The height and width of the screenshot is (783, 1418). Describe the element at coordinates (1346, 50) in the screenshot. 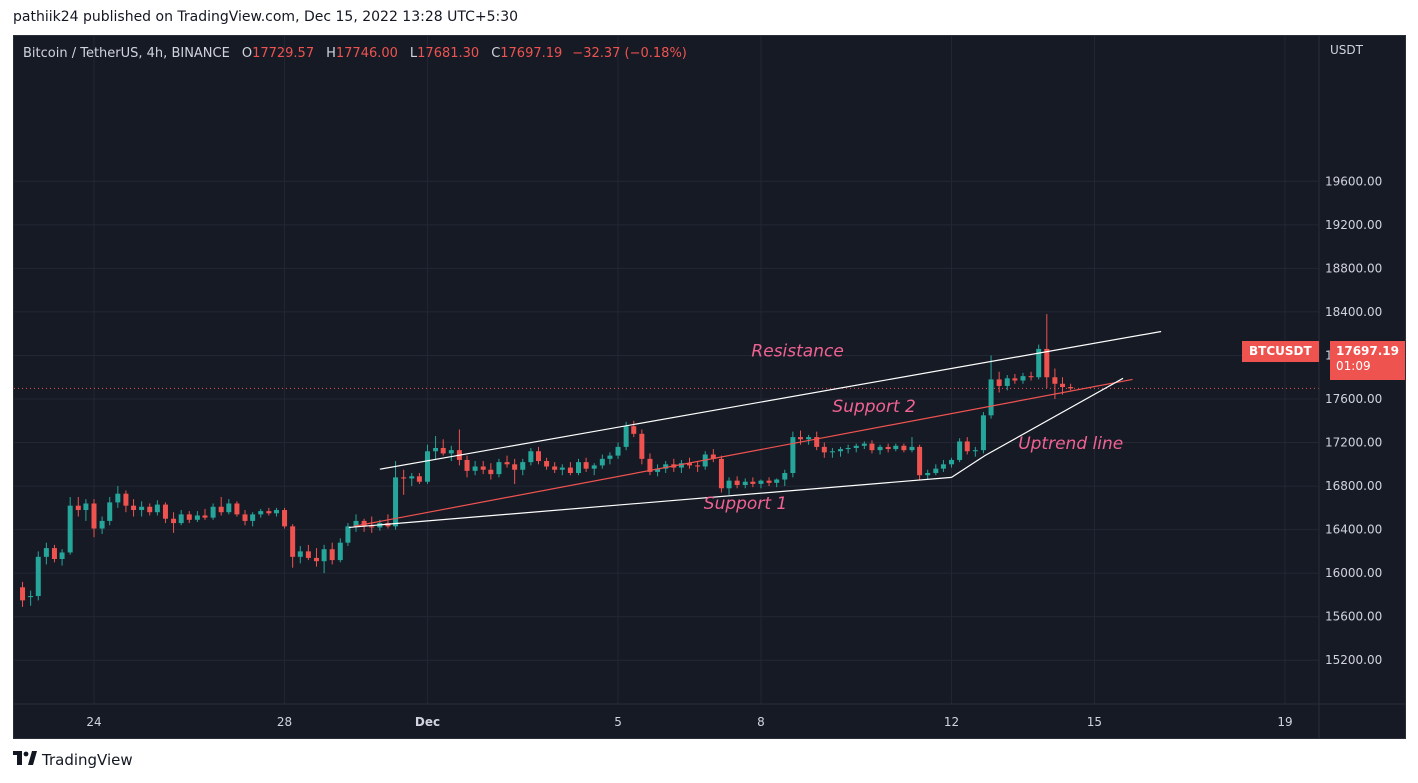

I see `currency-label: USDT` at that location.